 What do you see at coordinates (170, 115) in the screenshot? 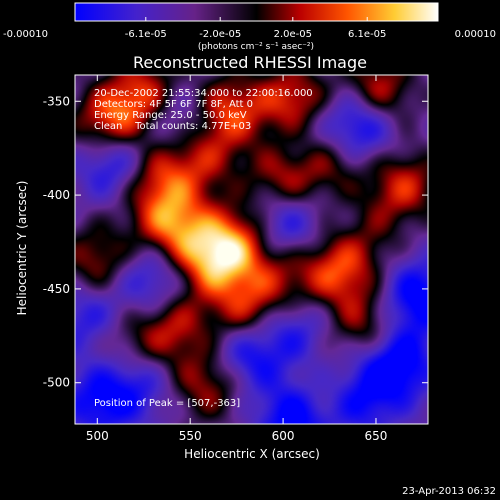
I see `annotation-energy: Energy Range: 25.0 - 50.0 keV` at bounding box center [170, 115].